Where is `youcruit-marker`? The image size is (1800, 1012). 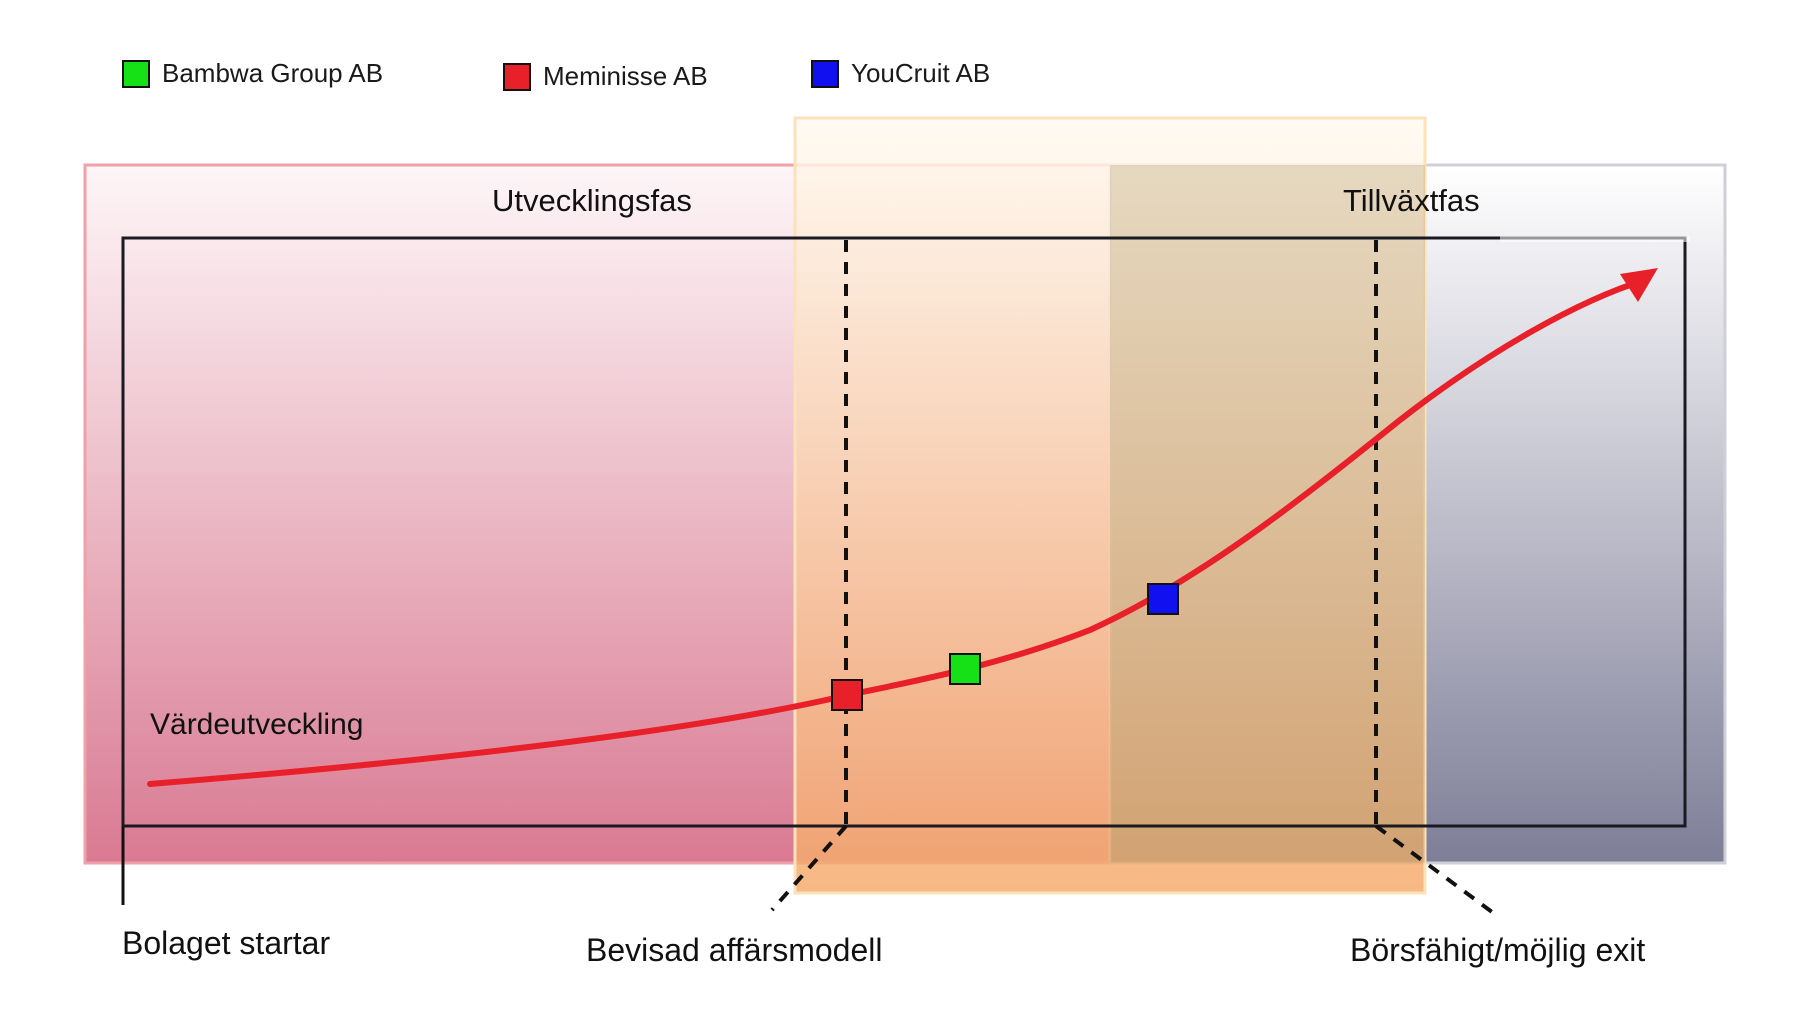
youcruit-marker is located at coordinates (1163, 599).